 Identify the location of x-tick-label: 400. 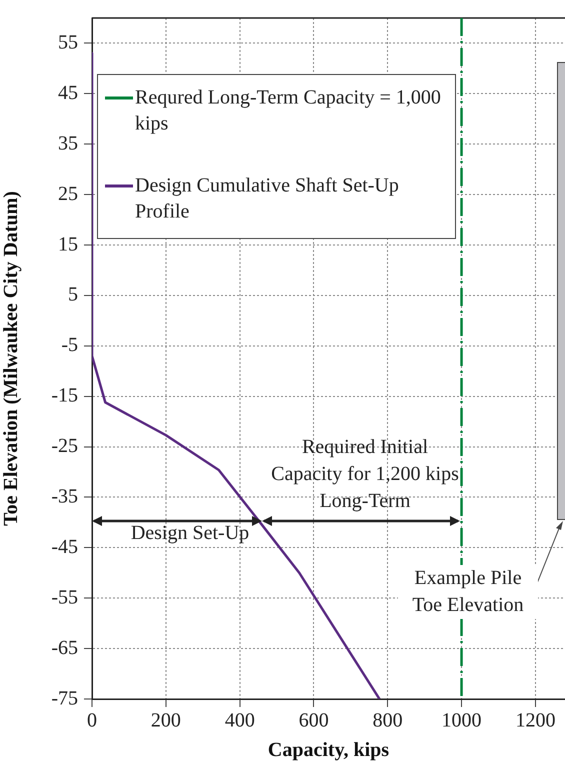
(239, 720).